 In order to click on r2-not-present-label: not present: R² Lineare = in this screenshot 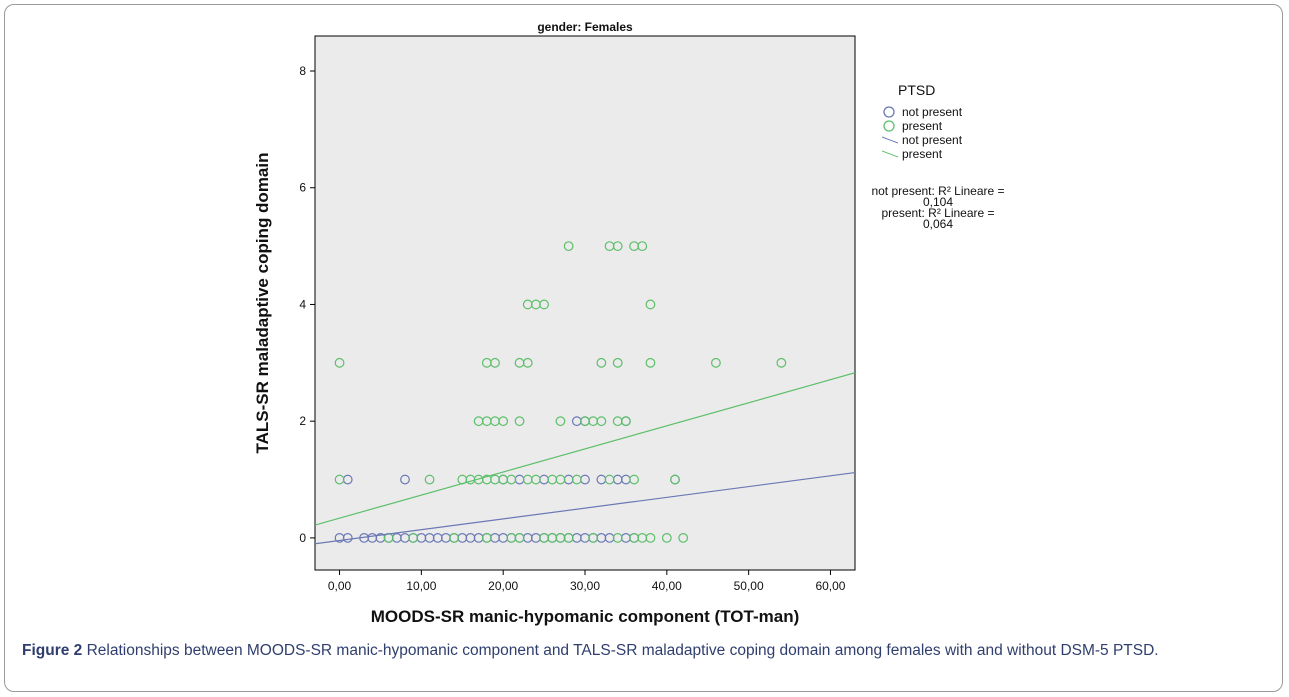, I will do `click(938, 191)`.